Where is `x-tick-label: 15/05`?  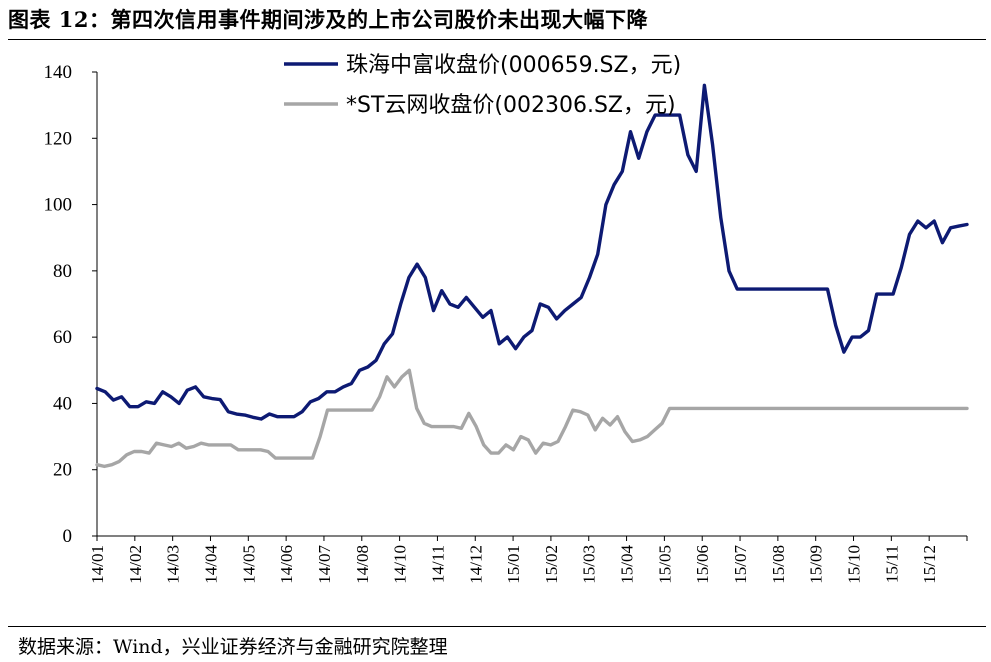
x-tick-label: 15/05 is located at coordinates (664, 564).